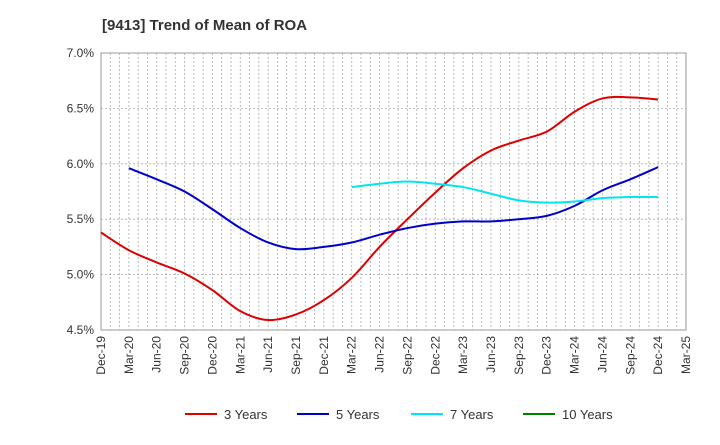 Image resolution: width=720 pixels, height=445 pixels. Describe the element at coordinates (324, 355) in the screenshot. I see `x-tick-label: Dec-21` at that location.